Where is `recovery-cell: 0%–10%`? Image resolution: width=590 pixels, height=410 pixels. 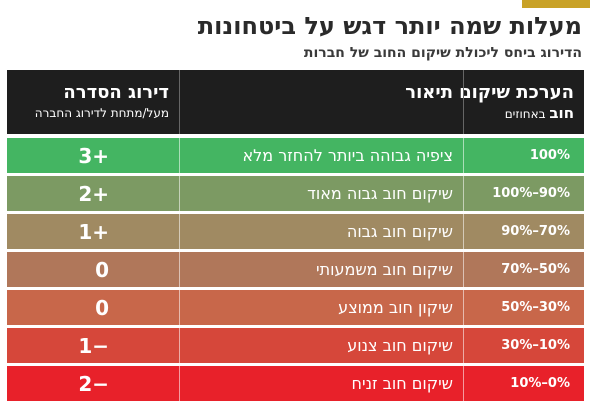
recovery-cell: 0%–10% is located at coordinates (540, 383).